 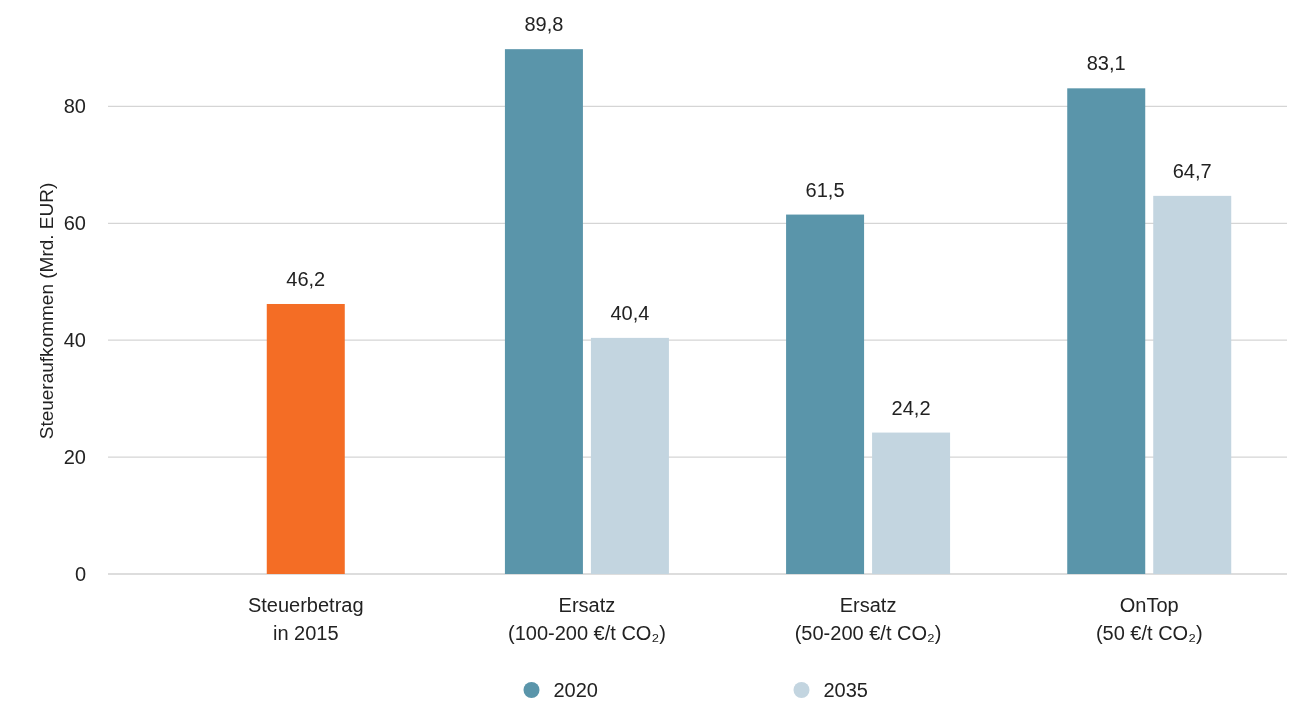 What do you see at coordinates (74, 340) in the screenshot?
I see `y-tick-label: 40` at bounding box center [74, 340].